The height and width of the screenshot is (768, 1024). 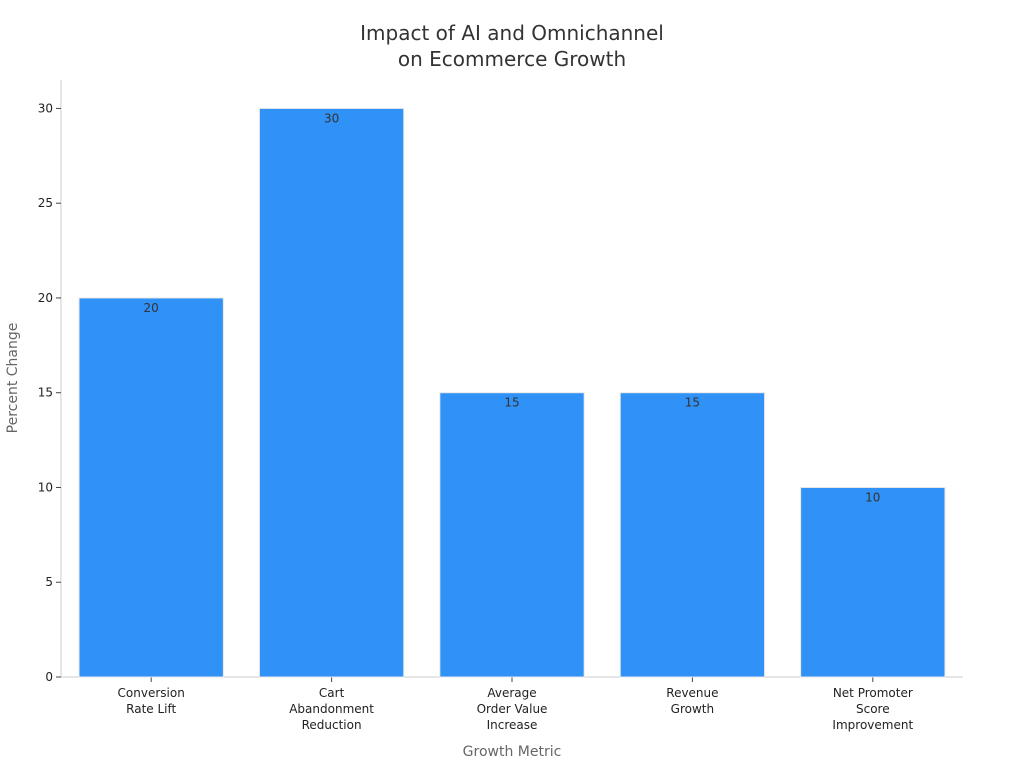 I want to click on y-tick-label: 15, so click(x=45, y=393).